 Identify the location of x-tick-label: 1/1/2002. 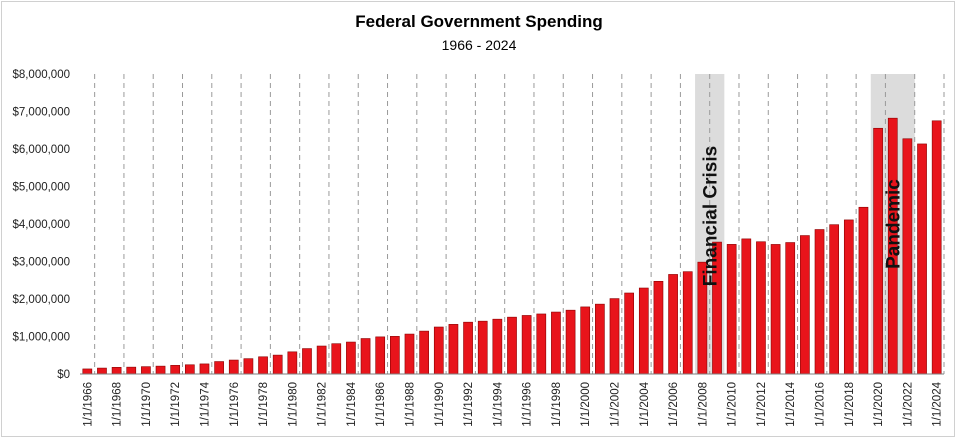
(616, 404).